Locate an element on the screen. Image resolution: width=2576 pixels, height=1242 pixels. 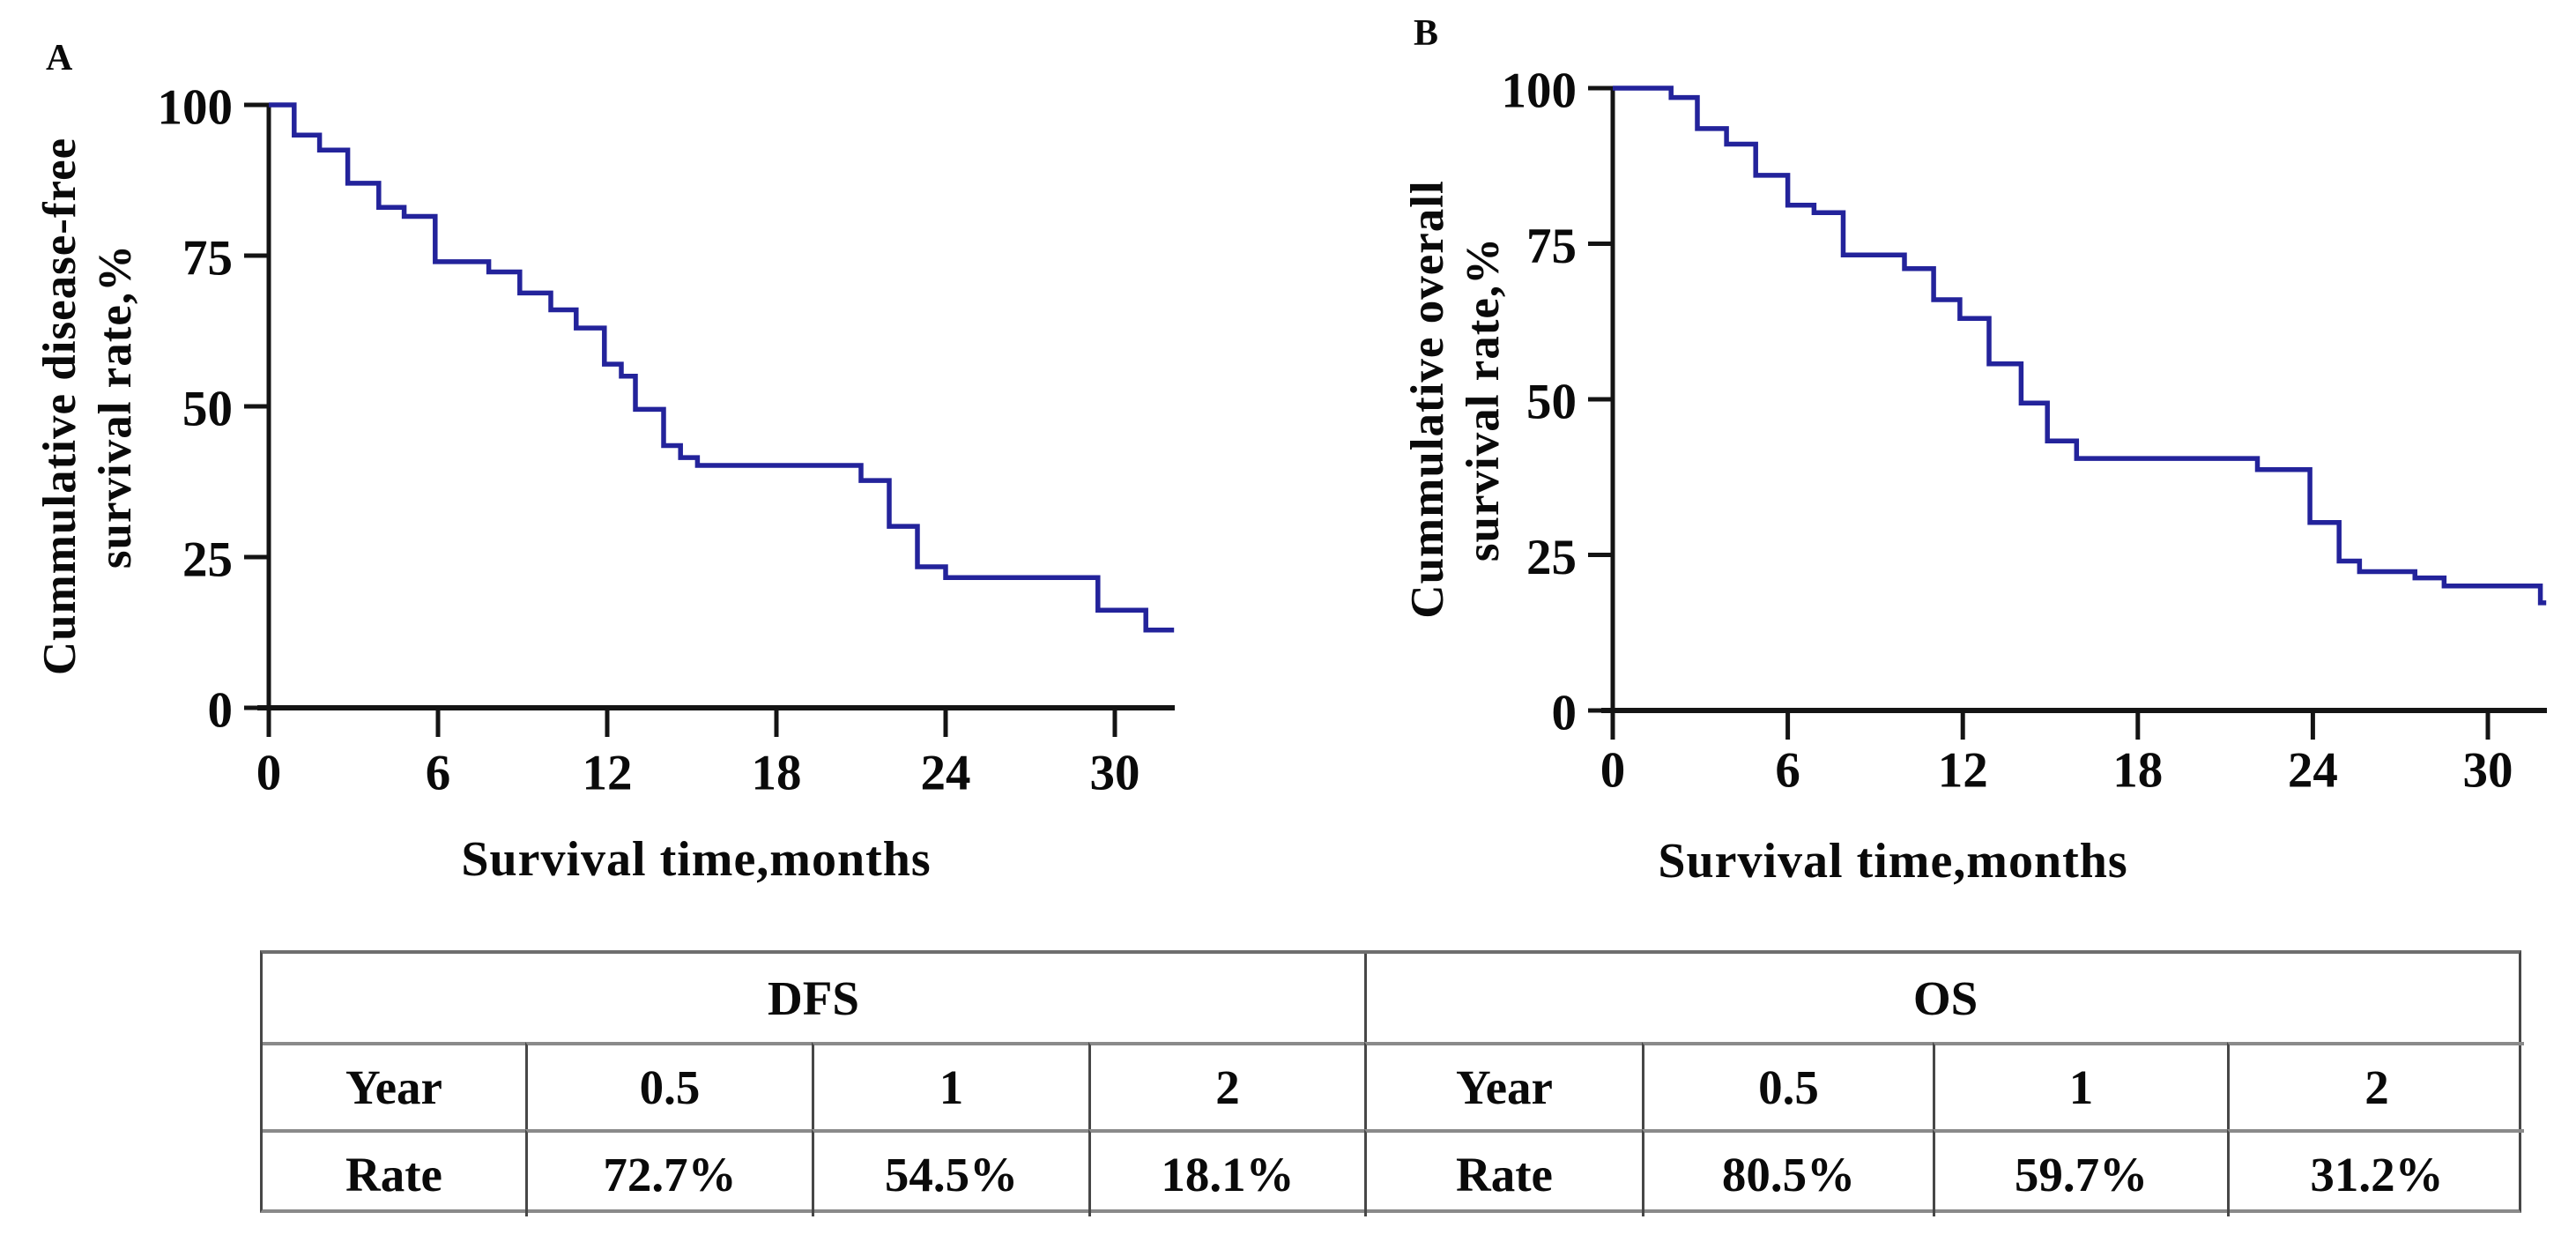
table-dfs-year-1: 1 is located at coordinates (950, 1085).